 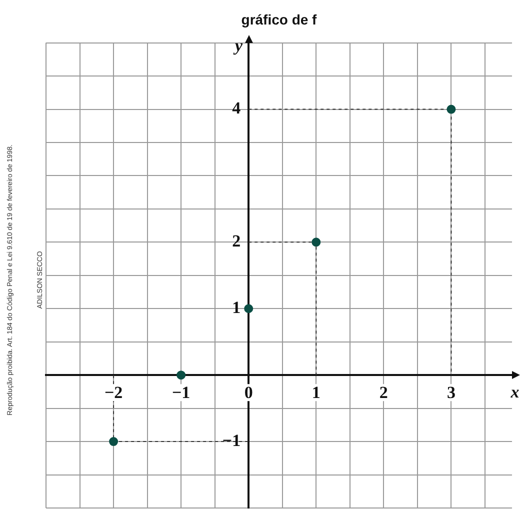 I want to click on y-tick-label: 1, so click(x=236, y=308).